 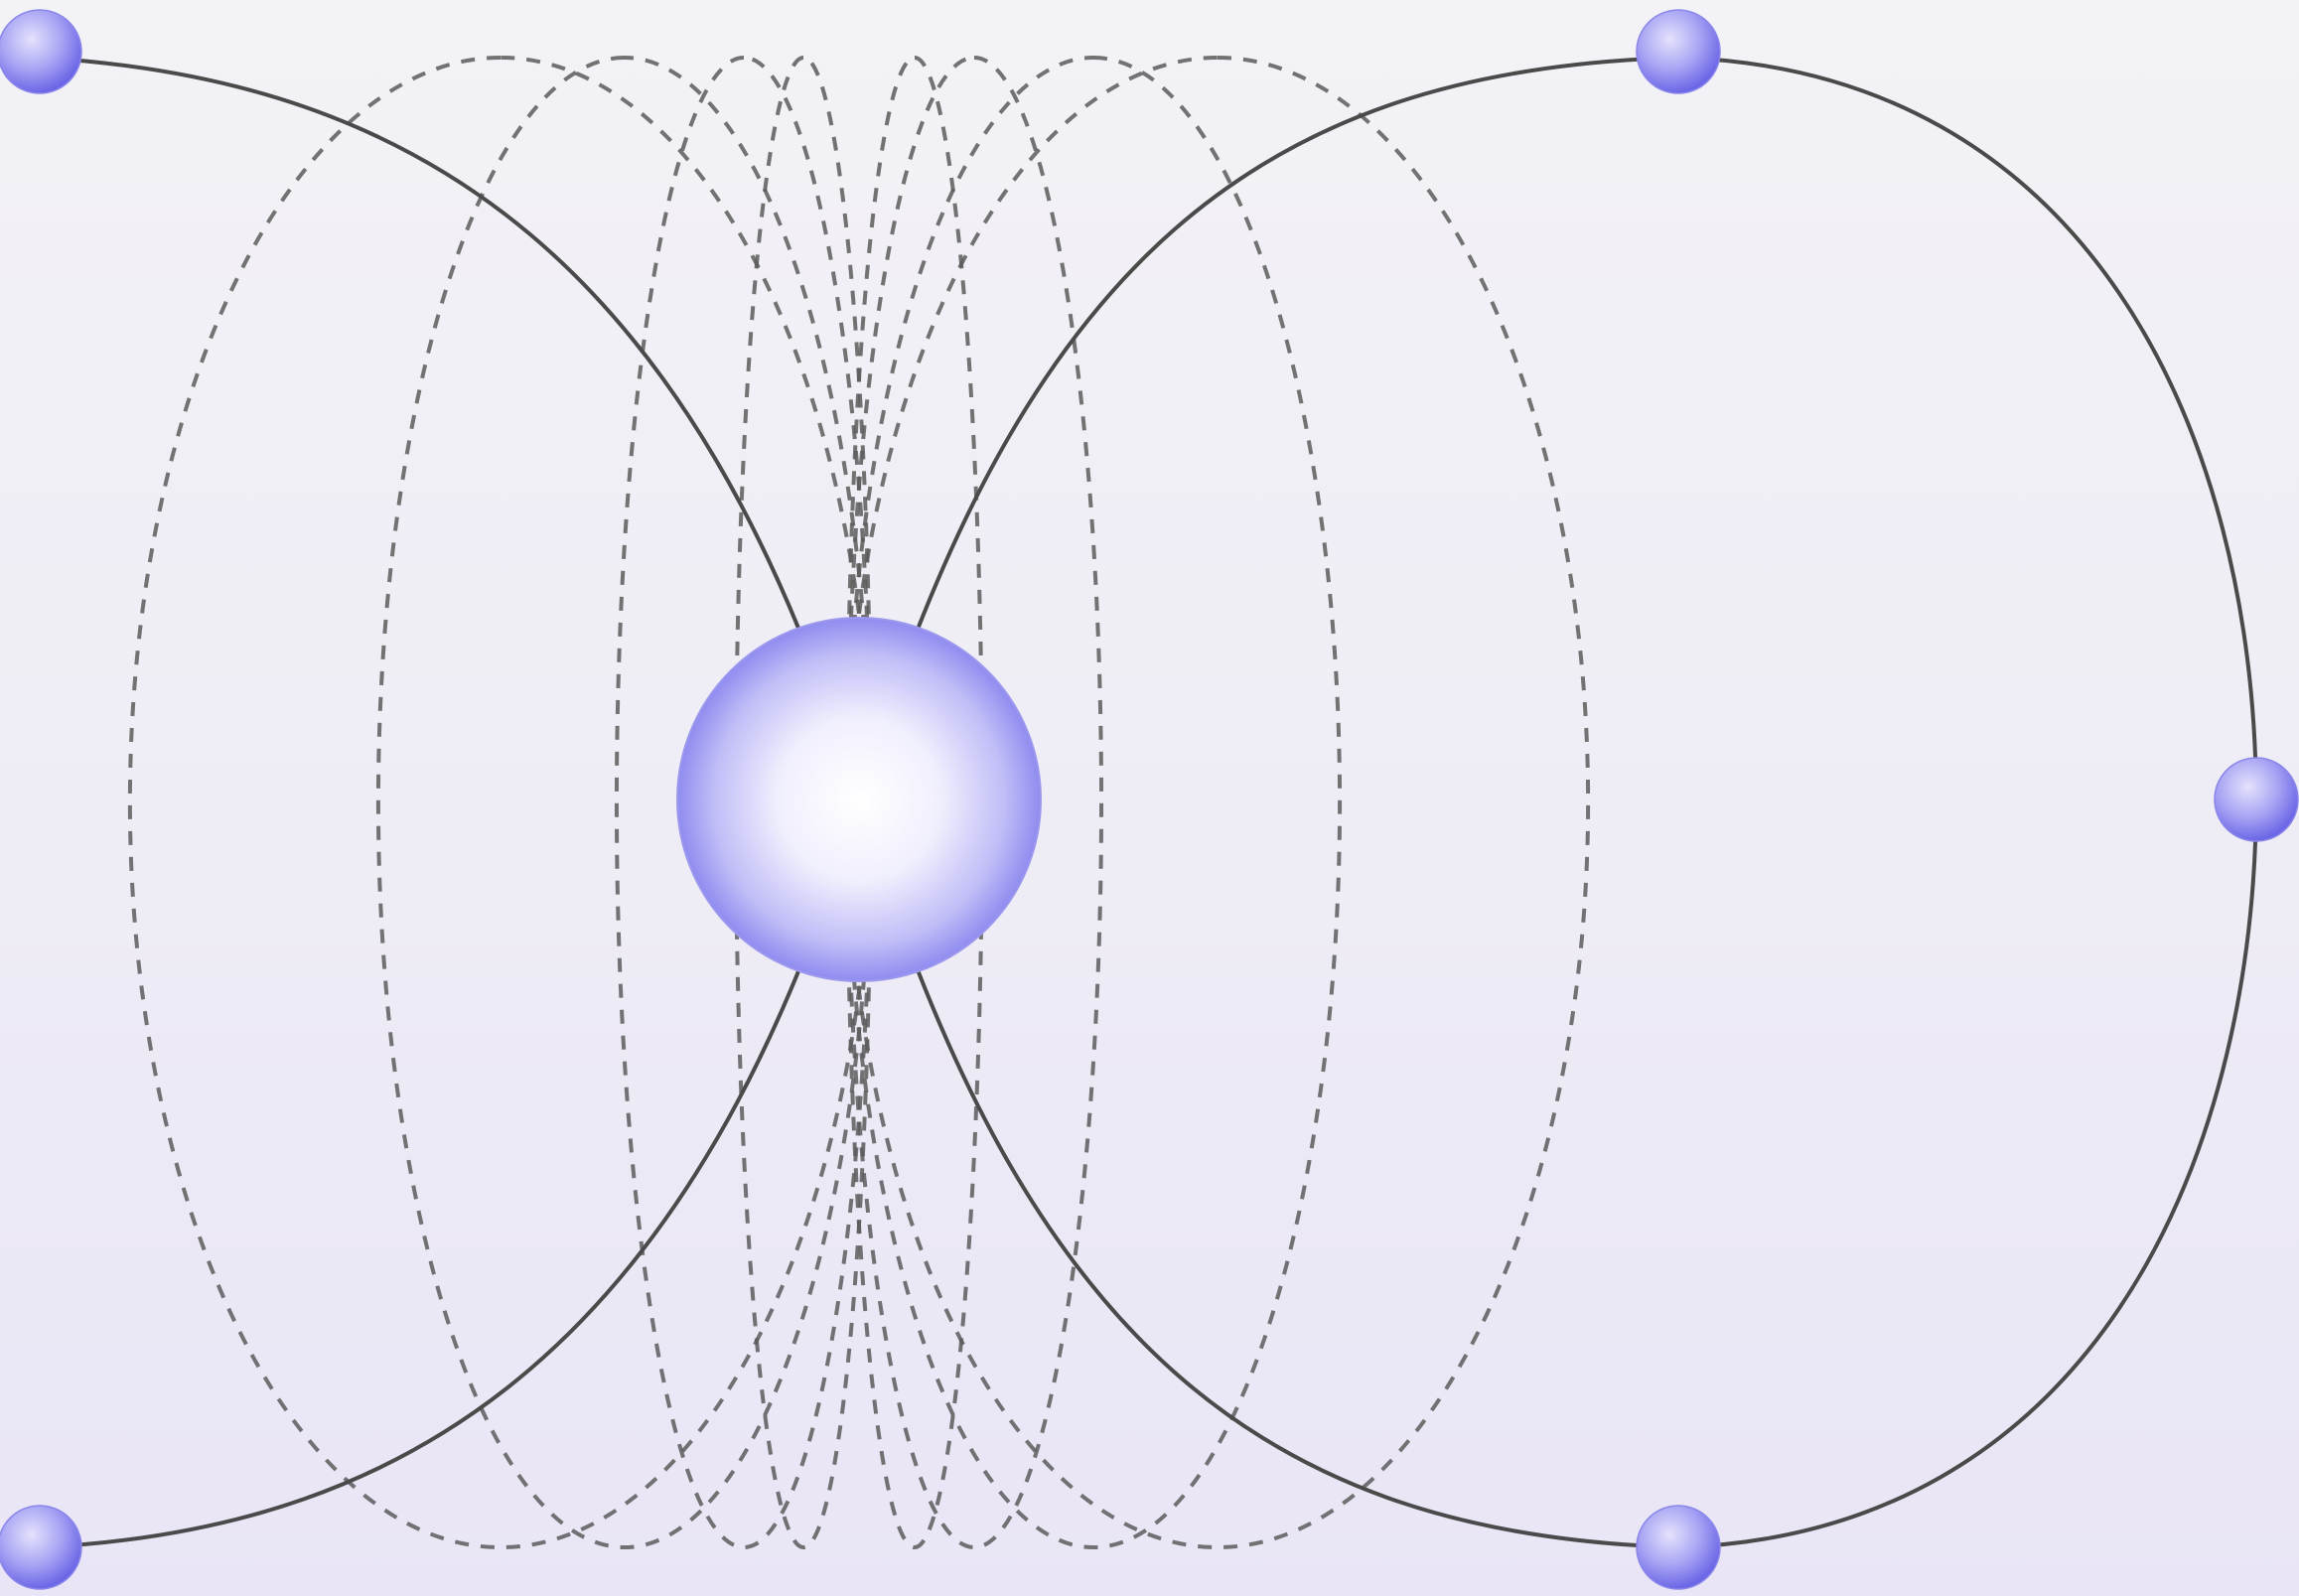 I want to click on node-top-right-sphere, so click(x=1678, y=51).